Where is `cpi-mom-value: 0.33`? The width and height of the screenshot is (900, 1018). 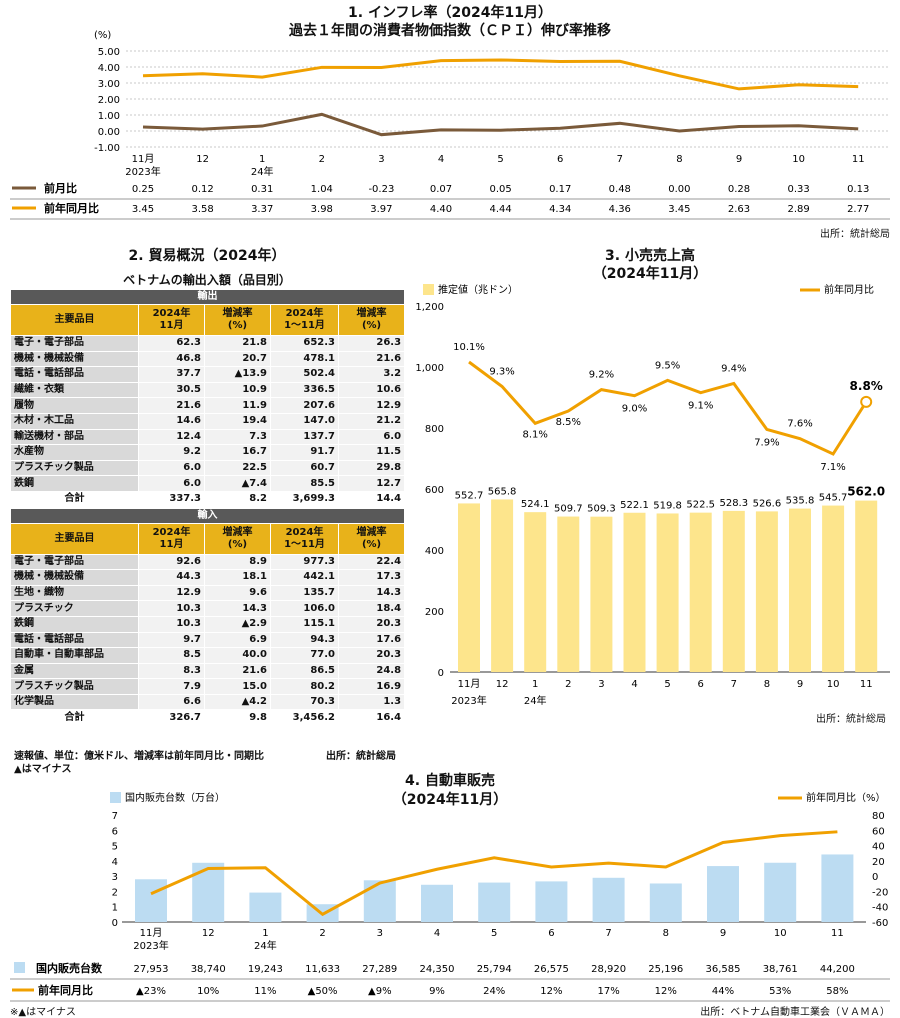 cpi-mom-value: 0.33 is located at coordinates (798, 189).